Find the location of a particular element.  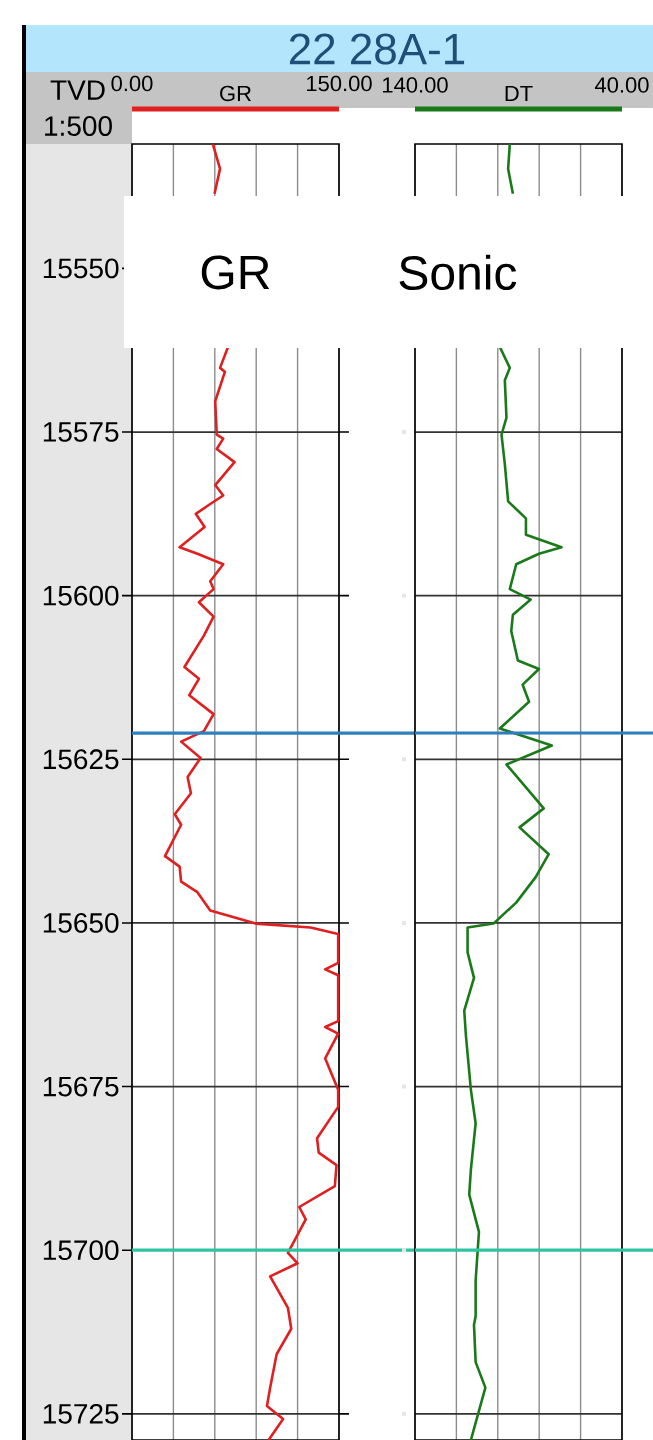

y-axis-title: TVD is located at coordinates (77, 90).